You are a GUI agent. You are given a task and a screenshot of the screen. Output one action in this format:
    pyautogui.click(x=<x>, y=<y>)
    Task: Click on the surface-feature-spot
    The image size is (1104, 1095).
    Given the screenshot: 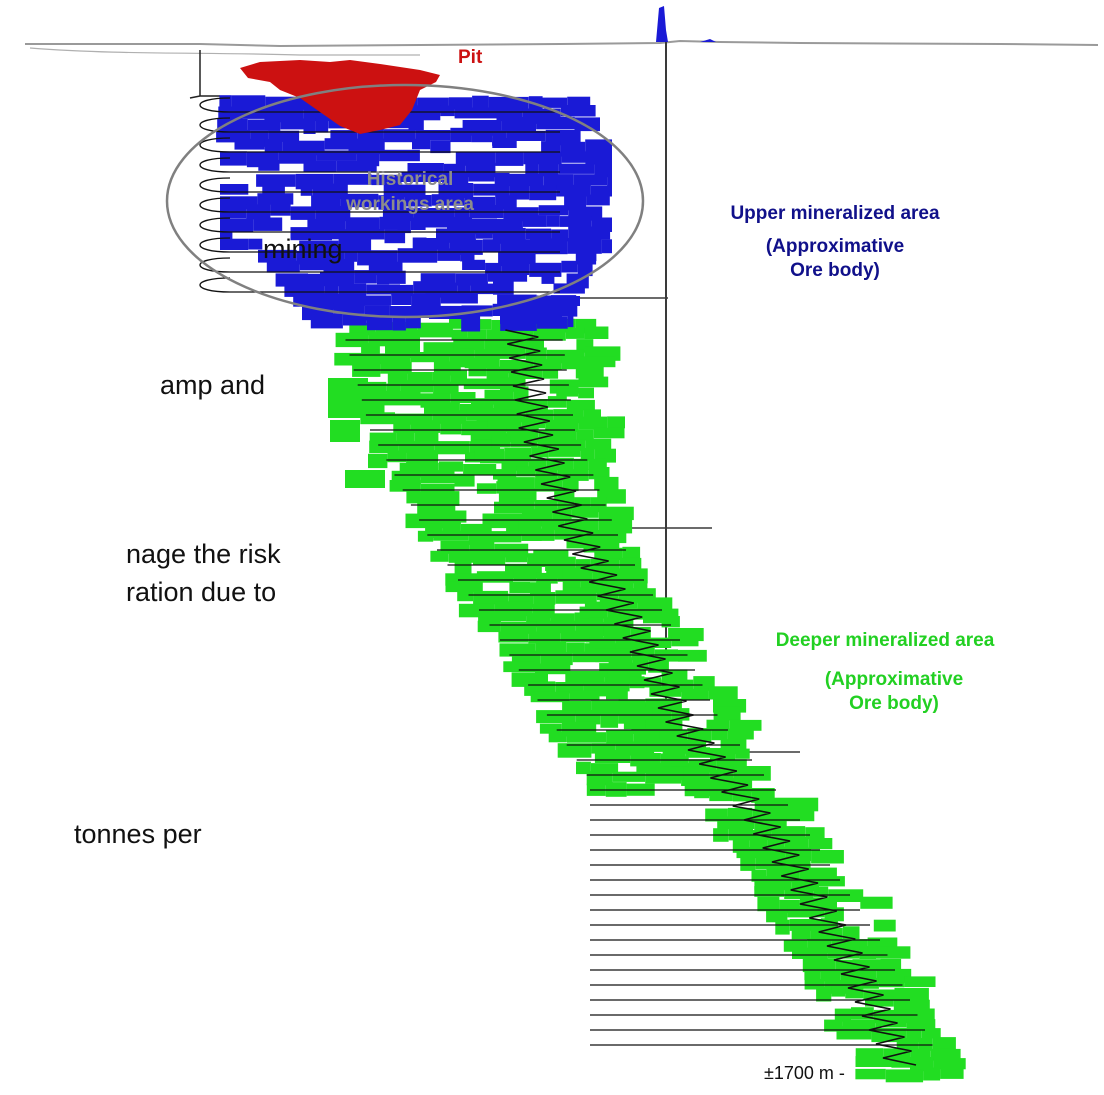 What is the action you would take?
    pyautogui.click(x=708, y=40)
    